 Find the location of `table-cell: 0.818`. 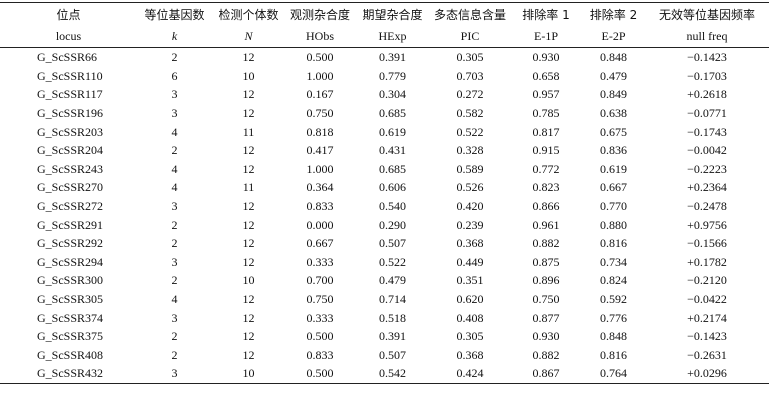

table-cell: 0.818 is located at coordinates (320, 131).